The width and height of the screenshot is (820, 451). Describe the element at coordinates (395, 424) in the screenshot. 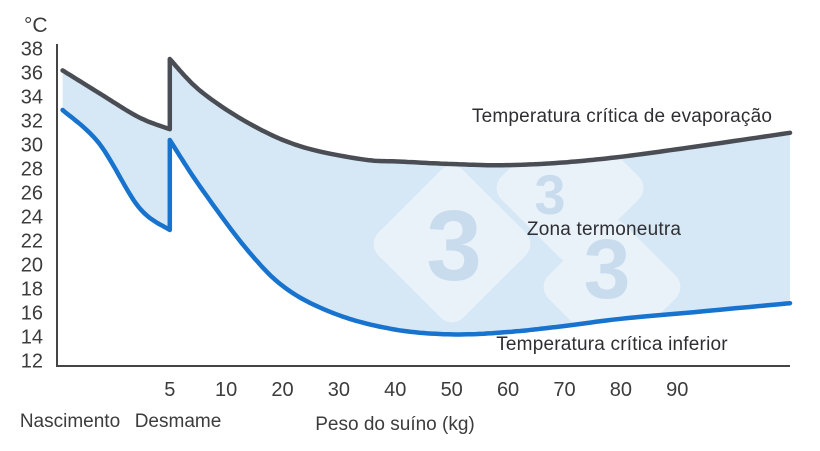

I see `x-axis-title: Peso do suíno (kg)` at that location.